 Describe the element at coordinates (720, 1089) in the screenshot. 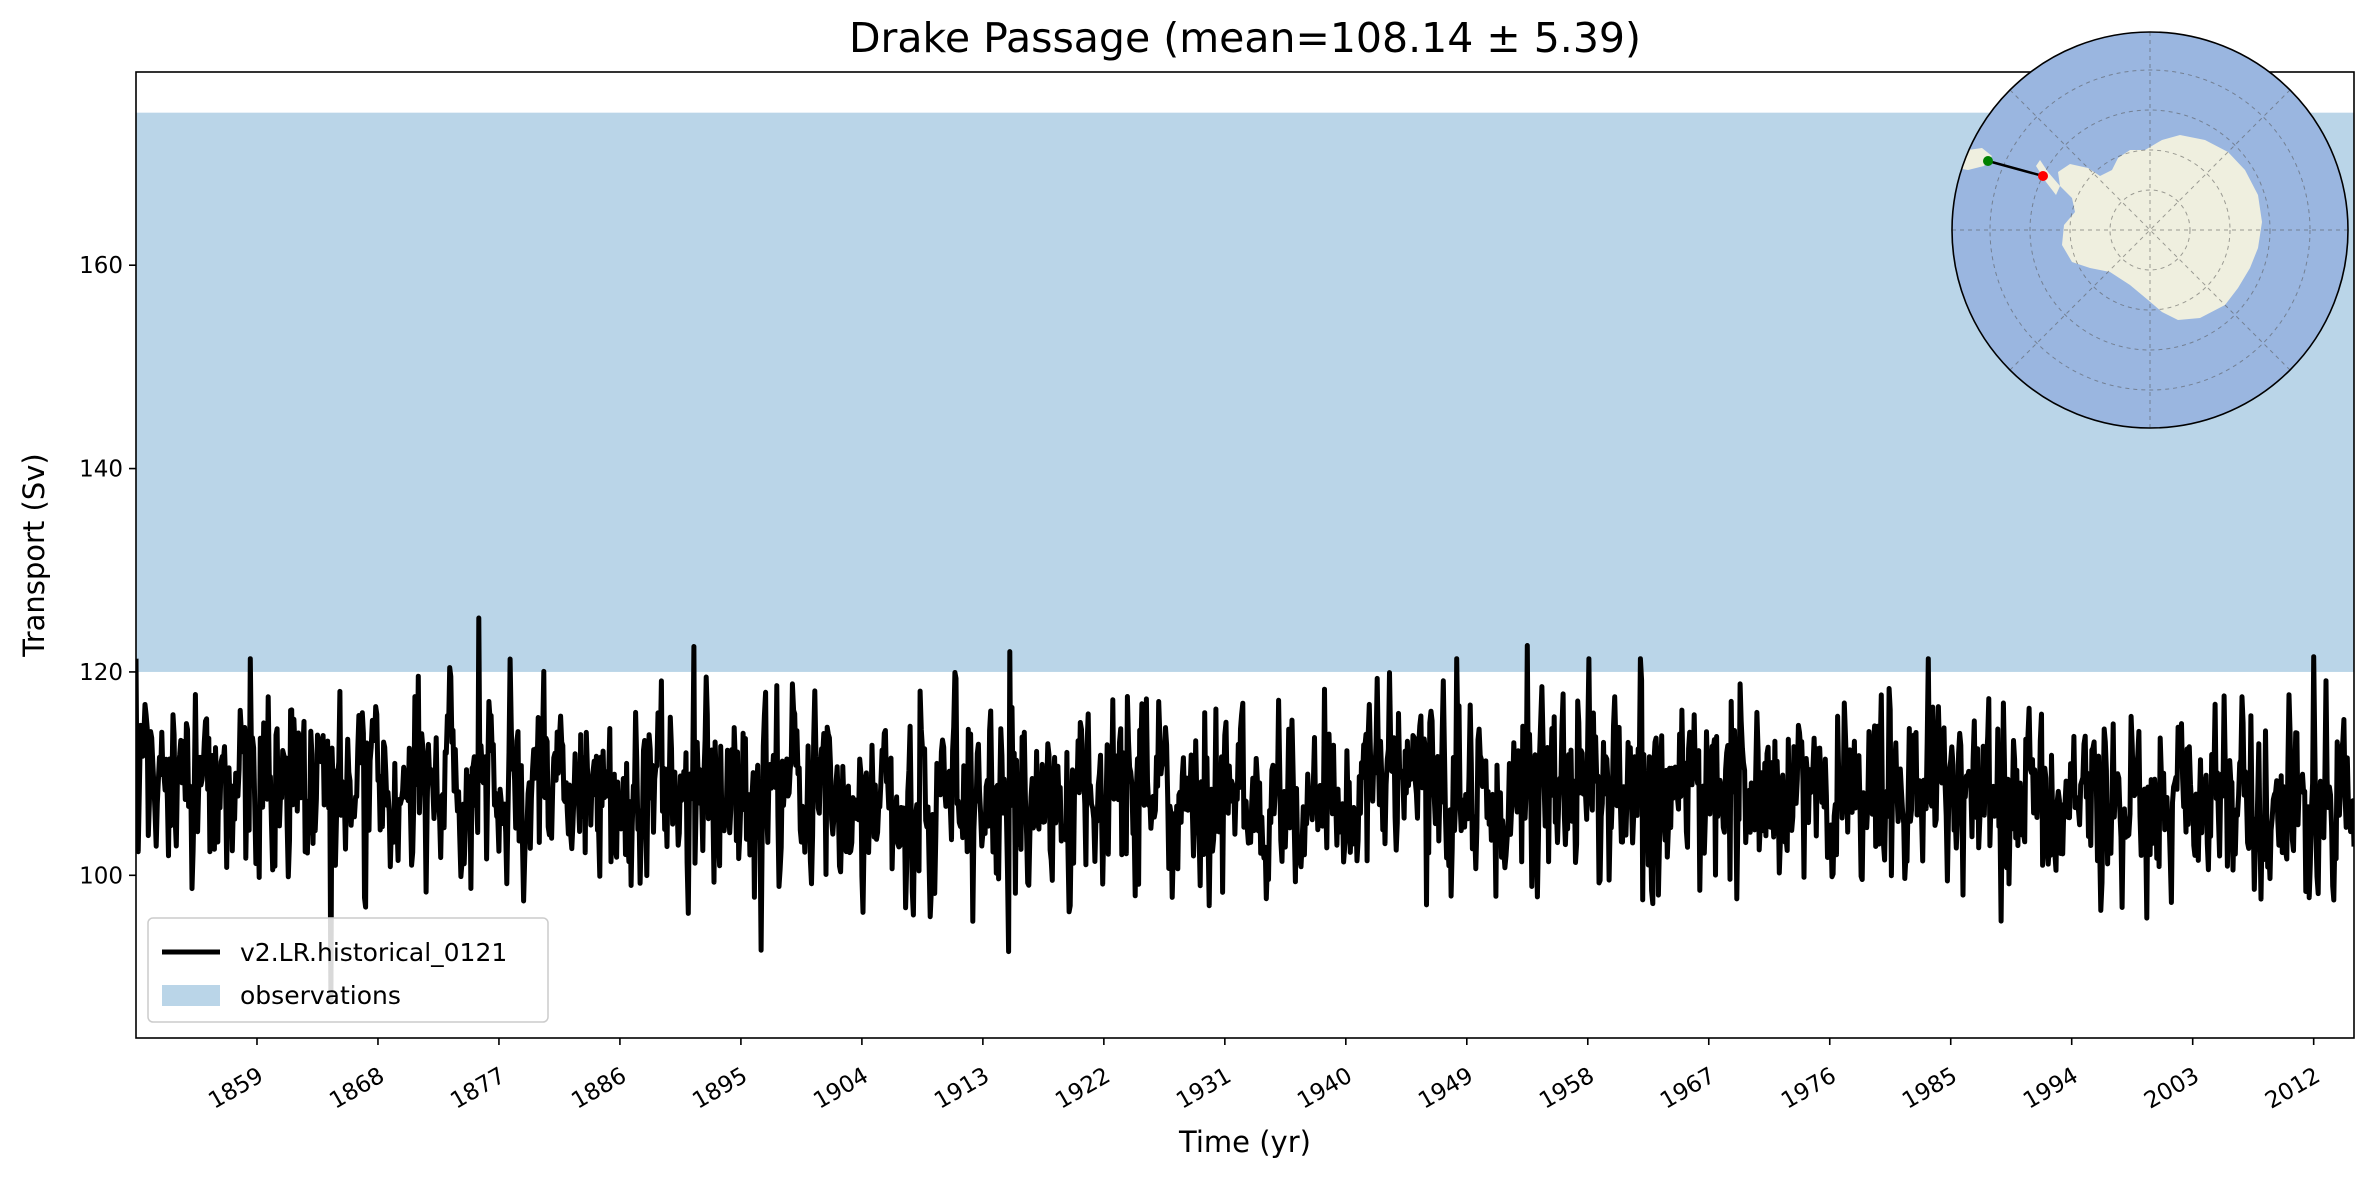

I see `x-tick-label: 1895` at that location.